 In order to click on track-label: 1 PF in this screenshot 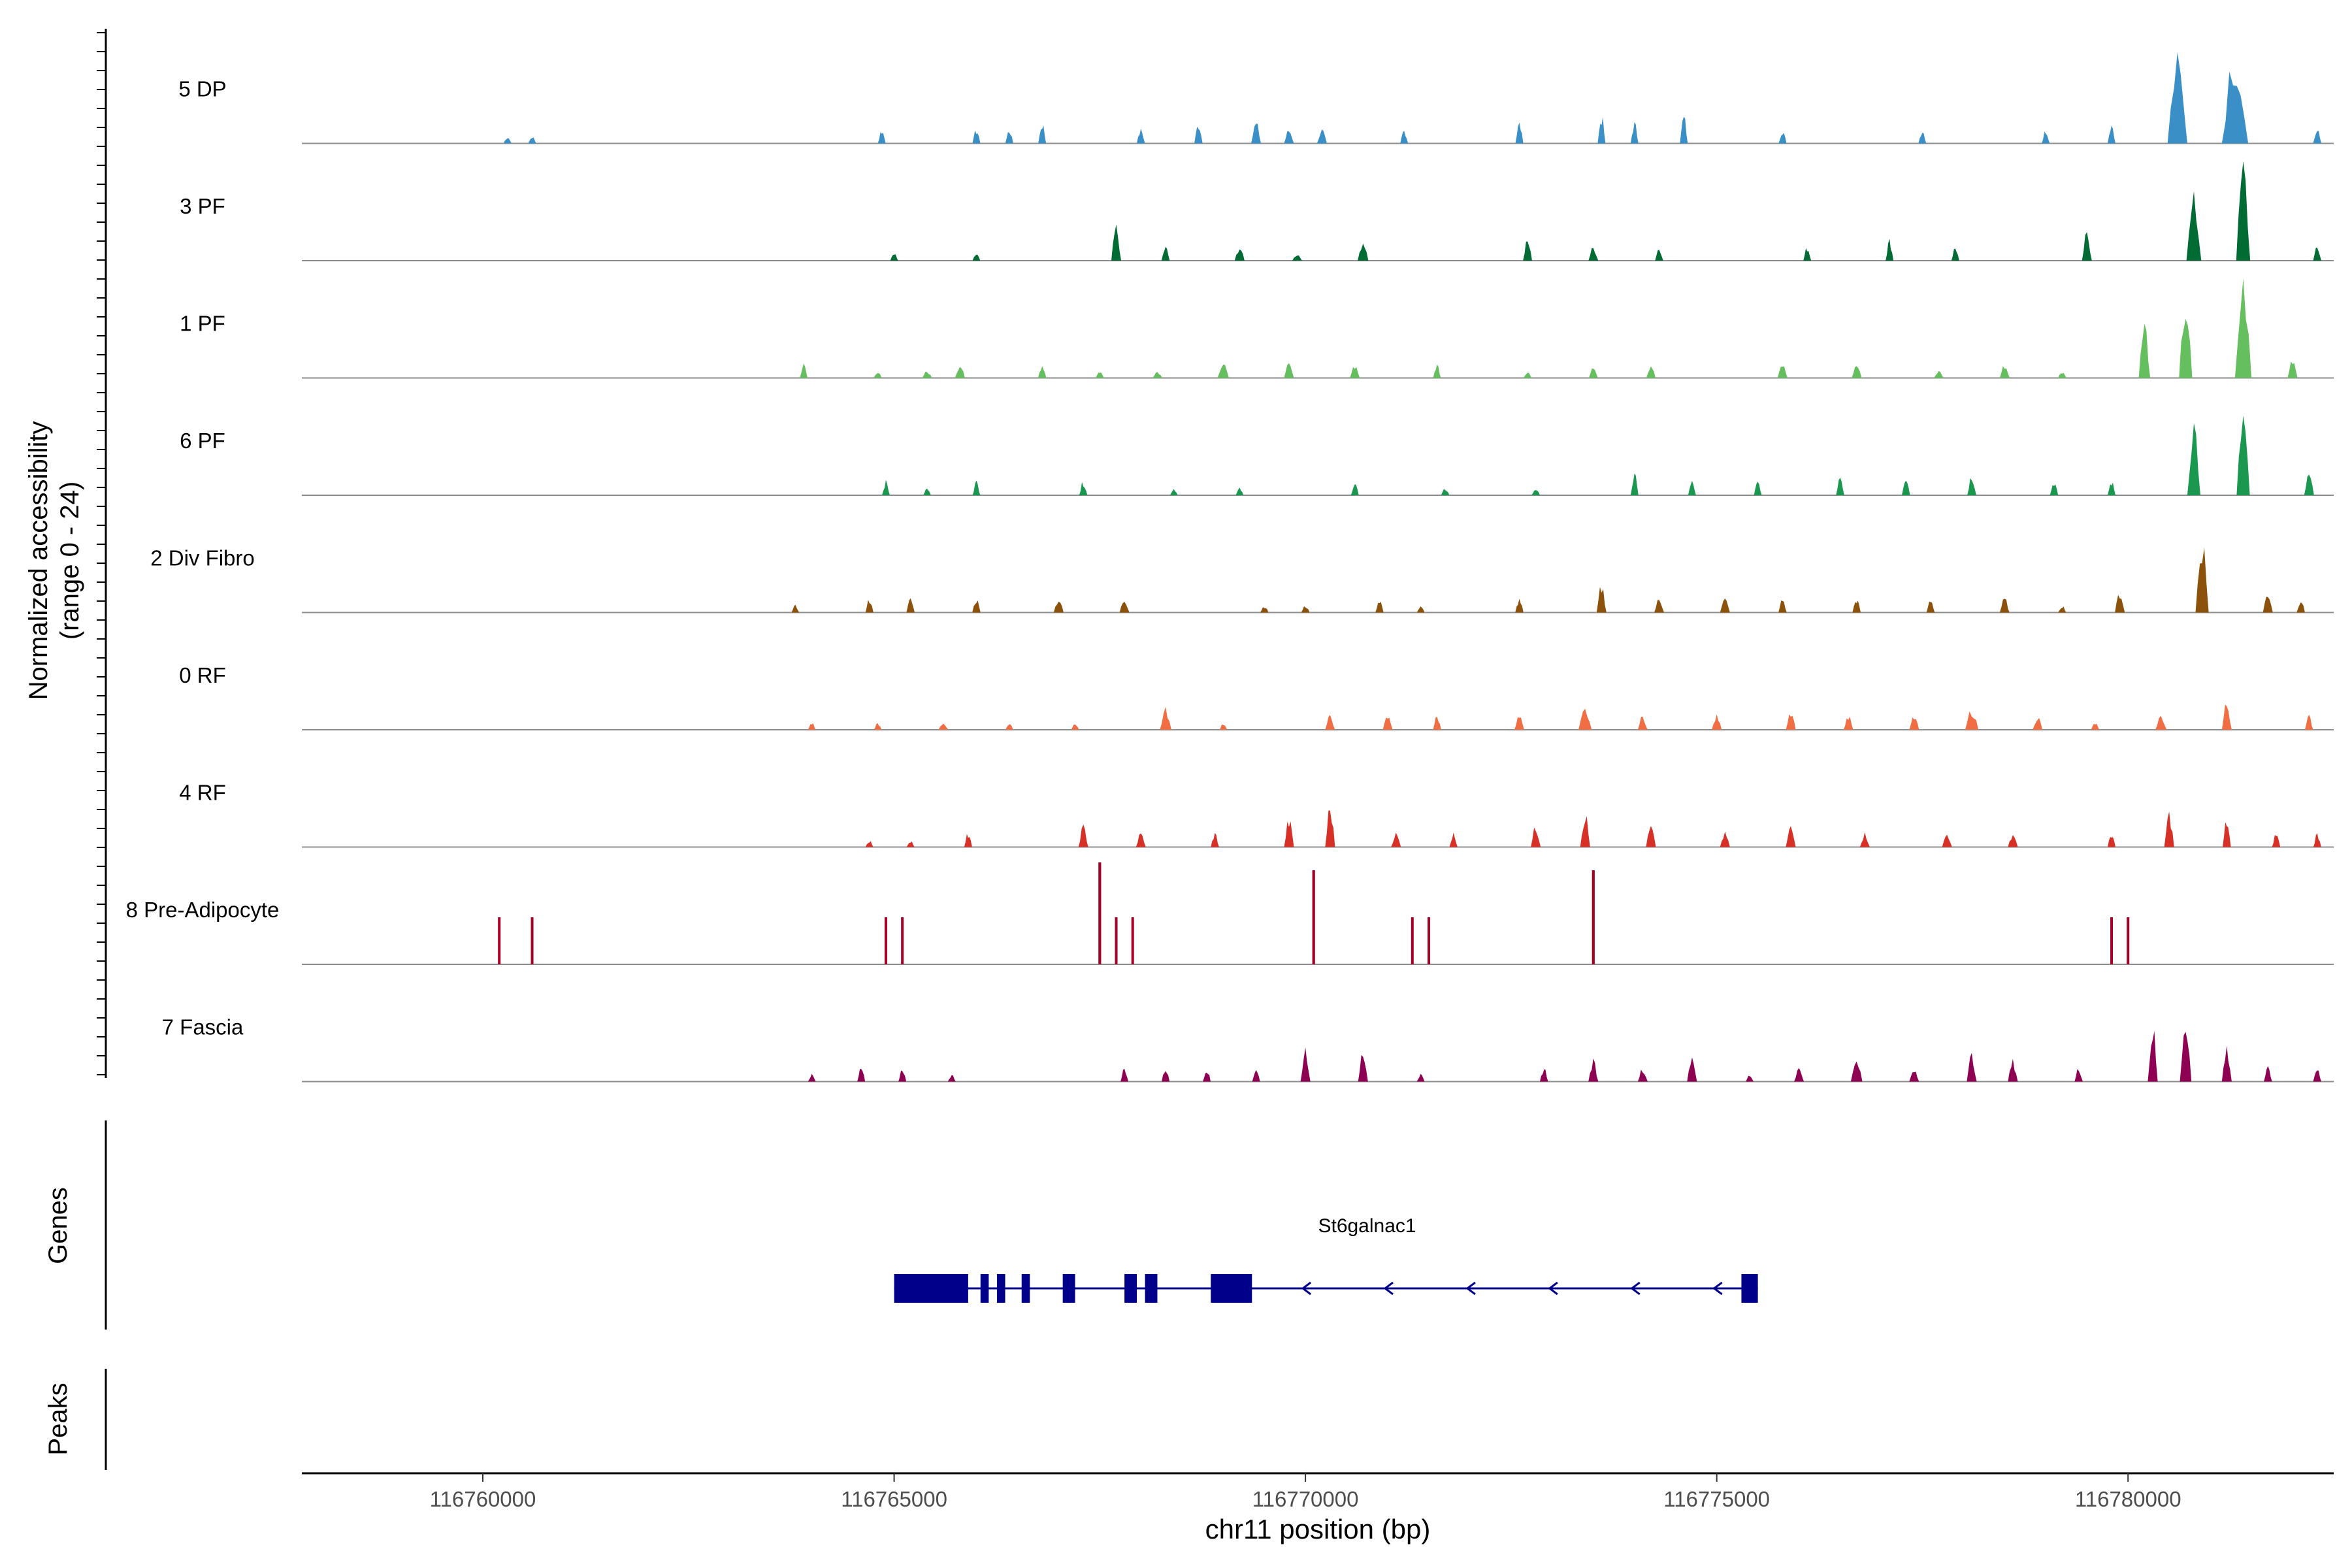, I will do `click(202, 324)`.